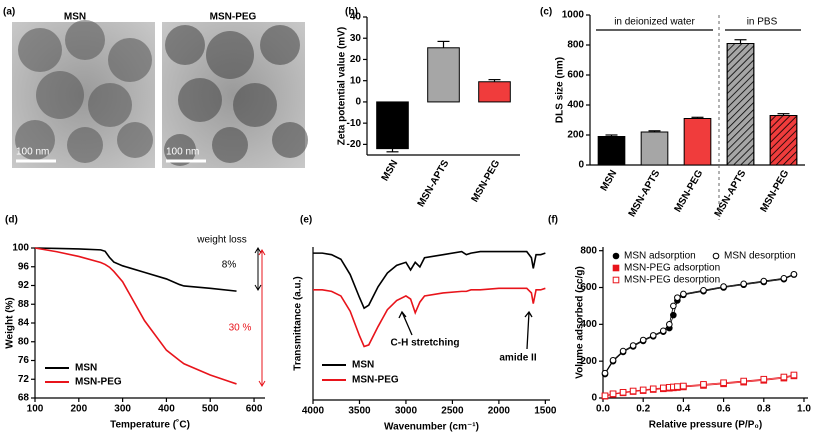 The width and height of the screenshot is (813, 436). What do you see at coordinates (517, 358) in the screenshot?
I see `annotation: amide II` at bounding box center [517, 358].